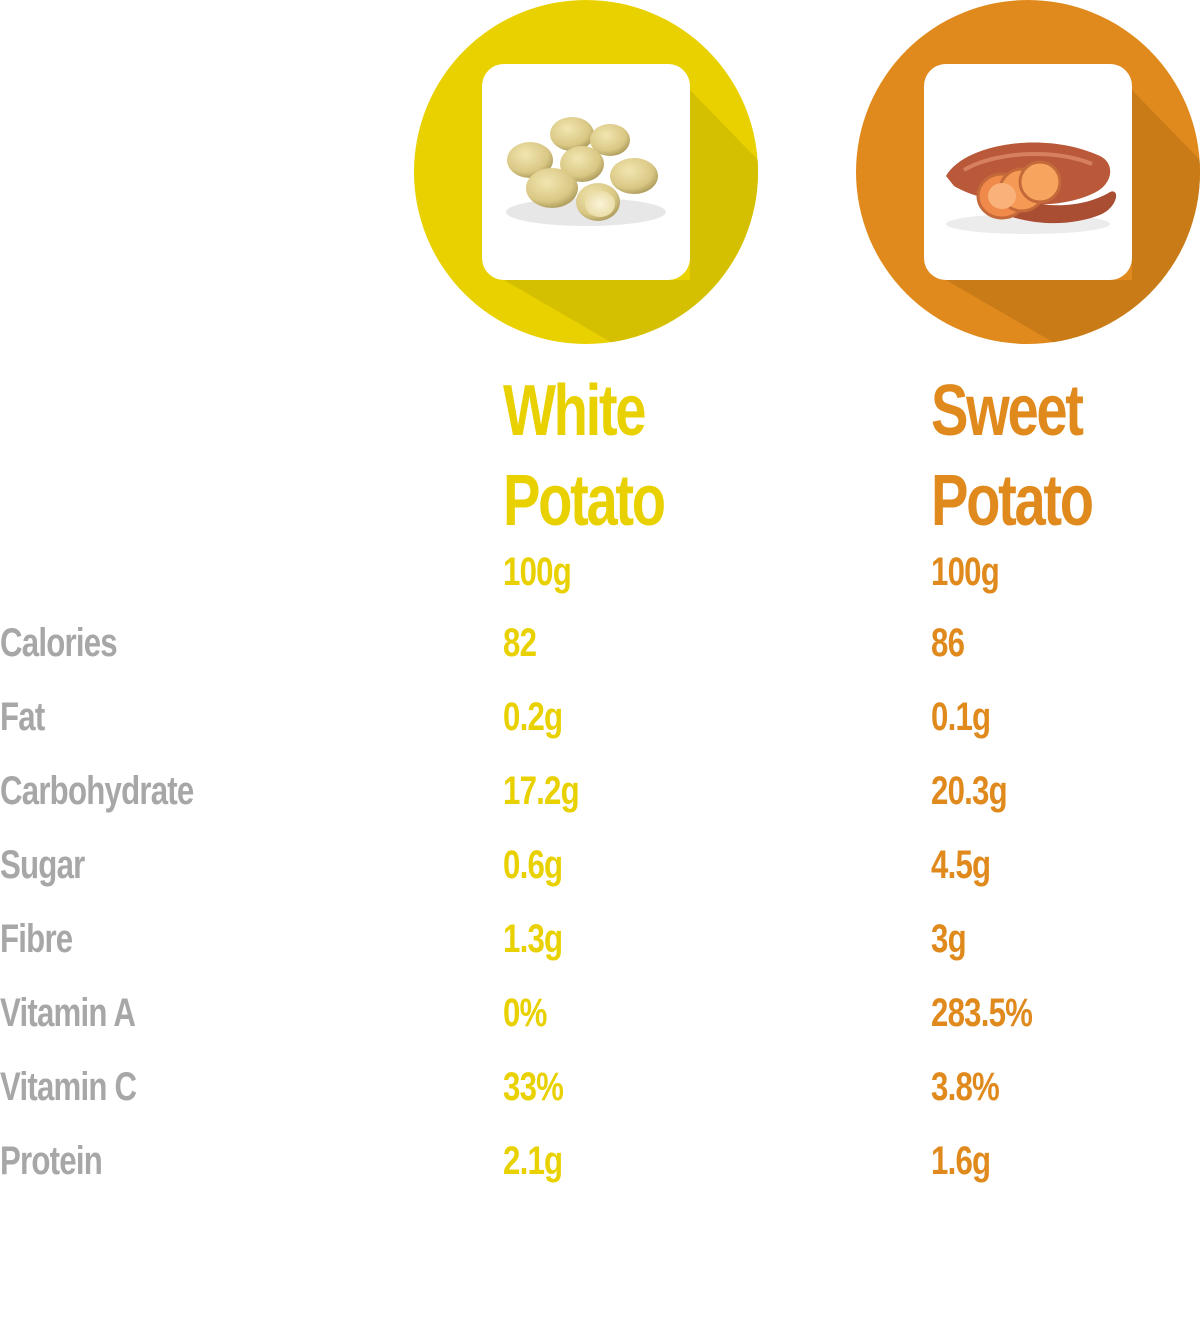 The height and width of the screenshot is (1336, 1200). What do you see at coordinates (68, 1087) in the screenshot?
I see `nutrient-label: Vitamin C` at bounding box center [68, 1087].